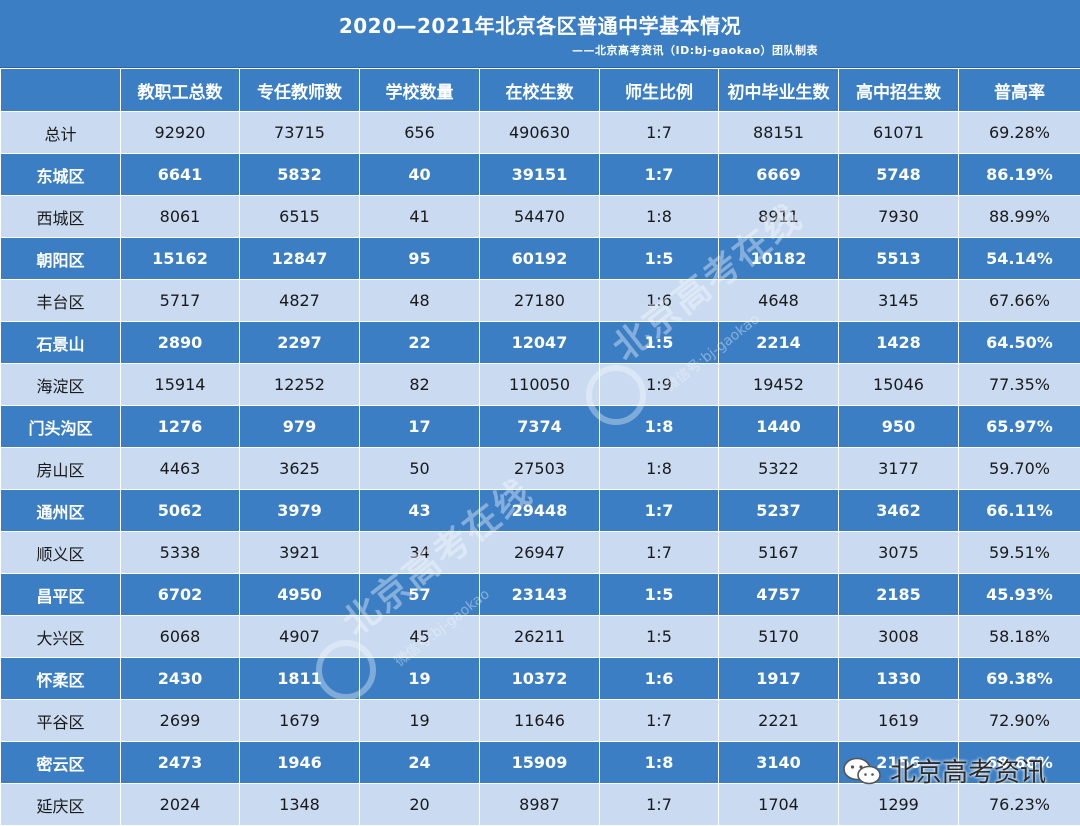  Describe the element at coordinates (61, 679) in the screenshot. I see `district-cell: 怀柔区` at that location.